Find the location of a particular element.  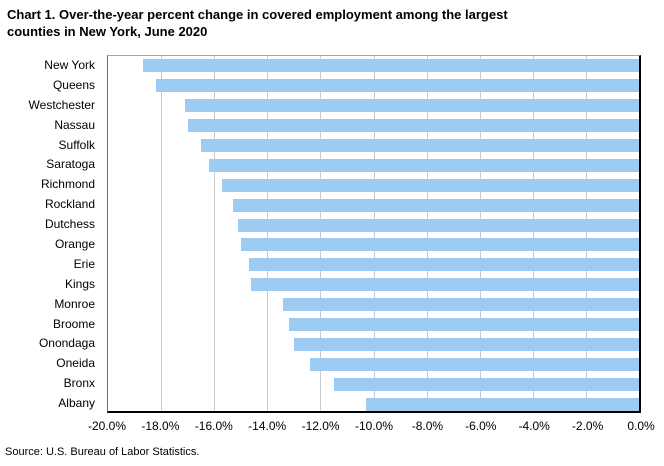

y-tick-label: Oneida is located at coordinates (75, 363).